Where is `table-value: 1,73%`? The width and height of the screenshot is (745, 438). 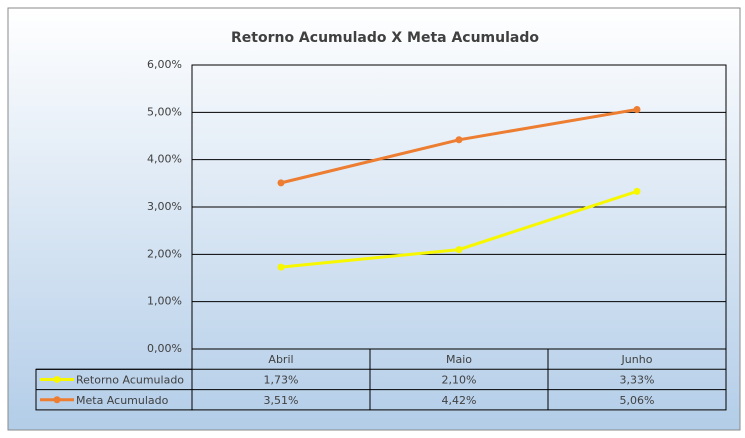
table-value: 1,73% is located at coordinates (281, 379).